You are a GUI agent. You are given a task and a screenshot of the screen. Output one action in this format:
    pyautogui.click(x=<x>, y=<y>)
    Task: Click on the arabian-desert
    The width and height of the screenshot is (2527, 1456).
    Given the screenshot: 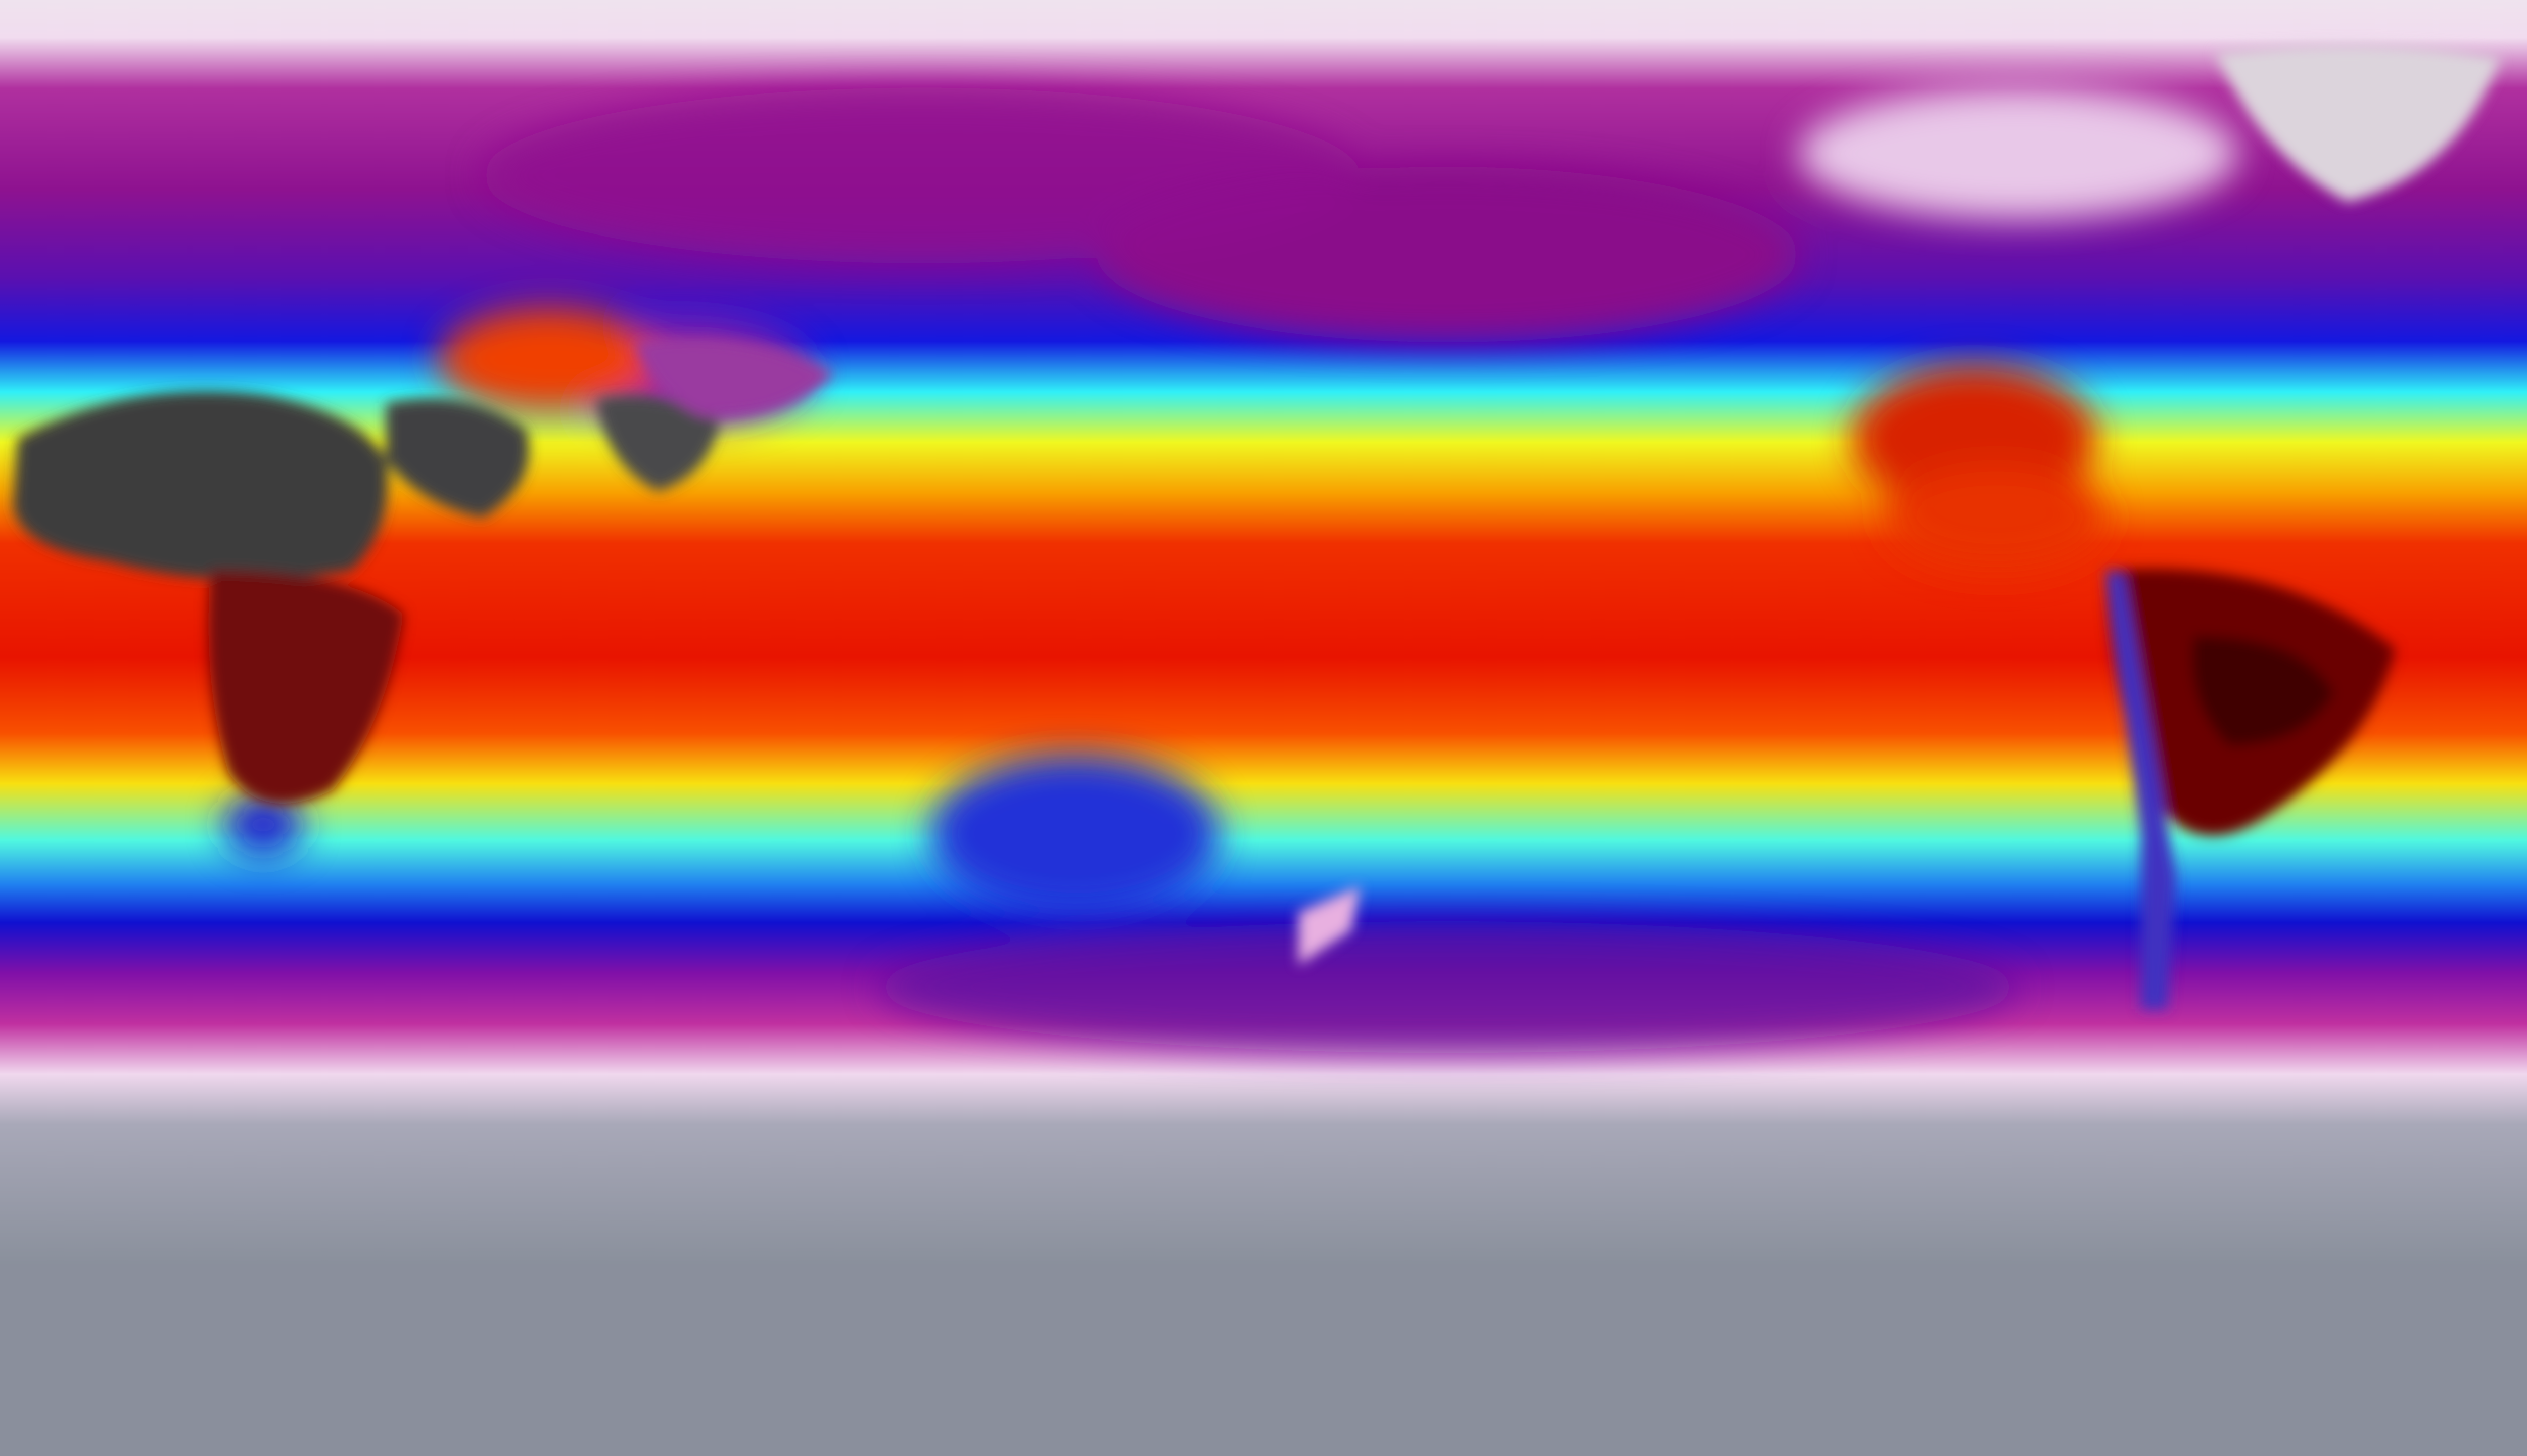 What is the action you would take?
    pyautogui.click(x=457, y=458)
    